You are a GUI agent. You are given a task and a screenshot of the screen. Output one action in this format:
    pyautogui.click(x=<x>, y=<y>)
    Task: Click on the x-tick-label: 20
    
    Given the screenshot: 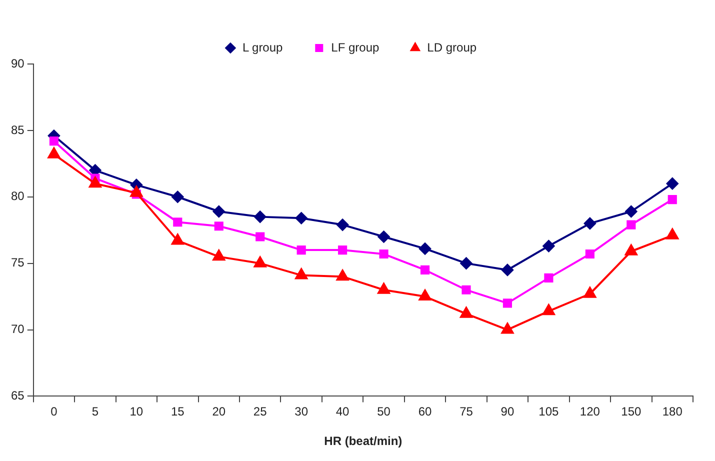 What is the action you would take?
    pyautogui.click(x=219, y=411)
    